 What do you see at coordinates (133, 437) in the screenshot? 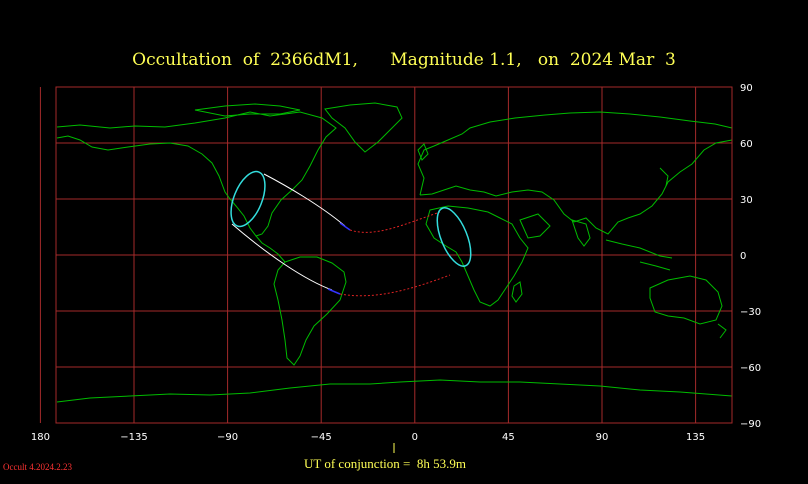
I see `longitude-tick-label: −135` at bounding box center [133, 437].